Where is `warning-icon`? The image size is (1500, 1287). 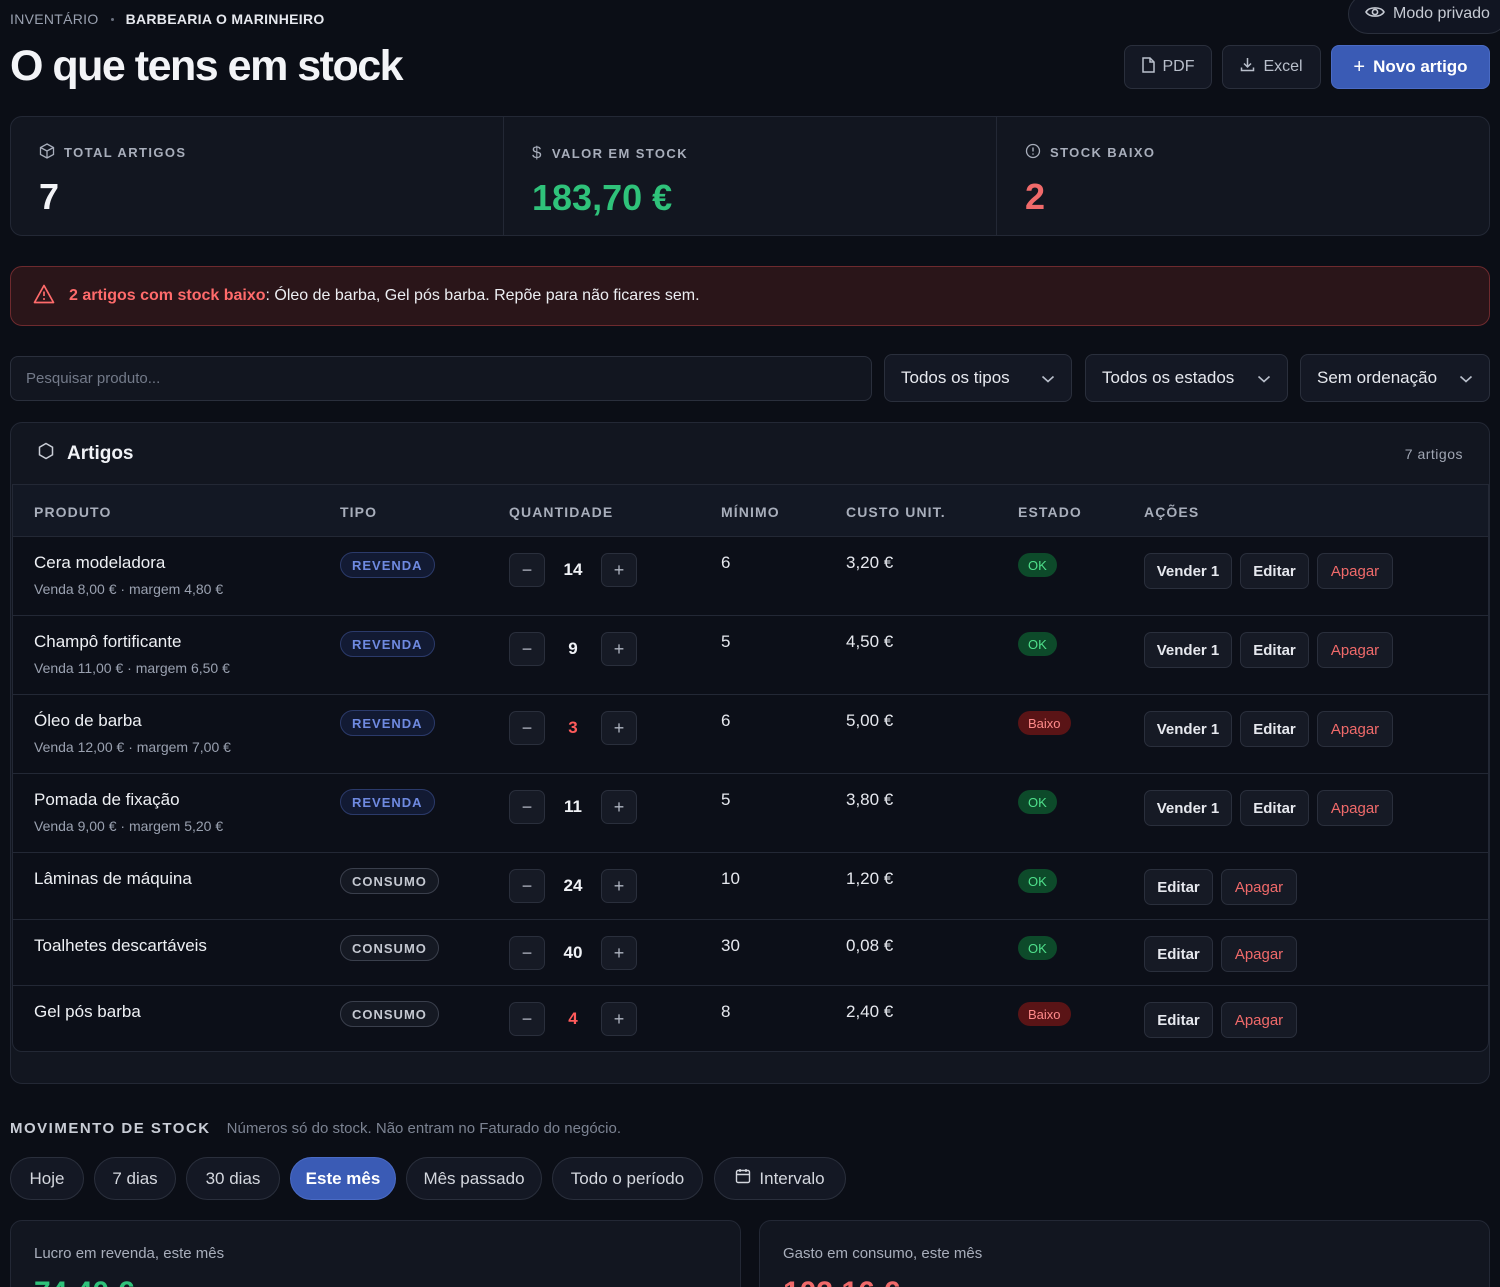
warning-icon is located at coordinates (44, 296).